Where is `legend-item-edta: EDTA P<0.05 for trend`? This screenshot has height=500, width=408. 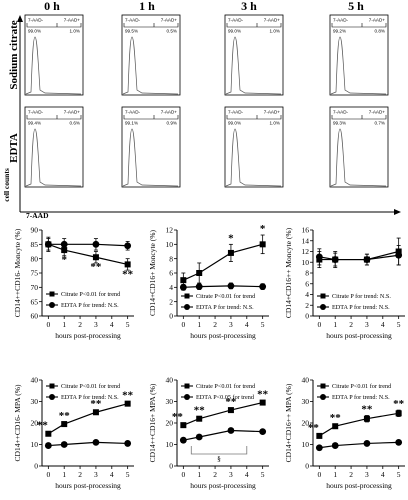
legend-item-edta: EDTA P<0.05 for trend is located at coordinates (218, 397).